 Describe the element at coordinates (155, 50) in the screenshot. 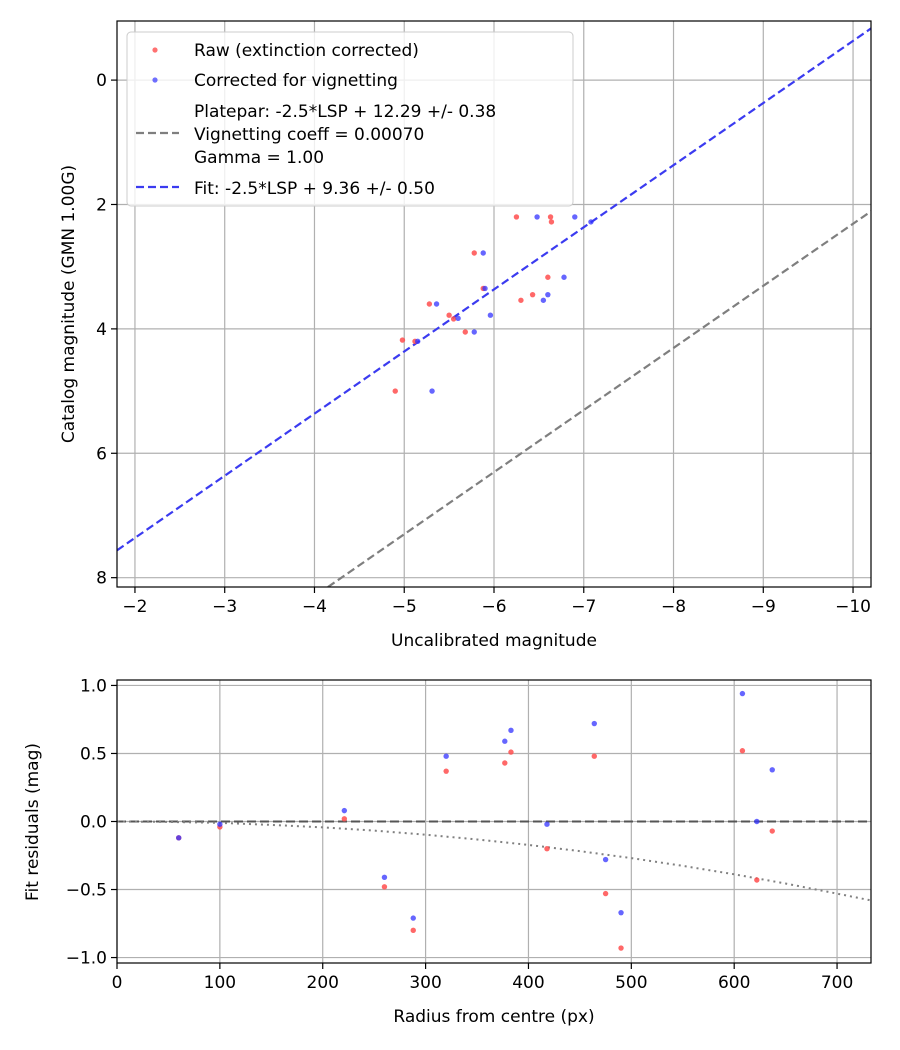

I see `legend-raw-marker` at that location.